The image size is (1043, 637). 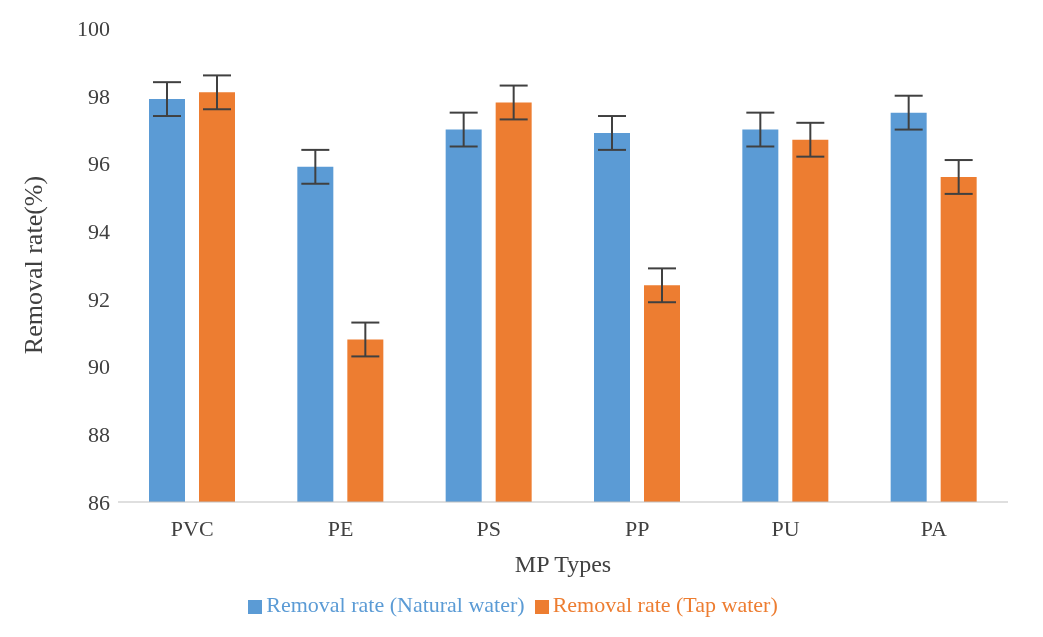 I want to click on legend-label: Removal rate (Tap water), so click(x=665, y=604).